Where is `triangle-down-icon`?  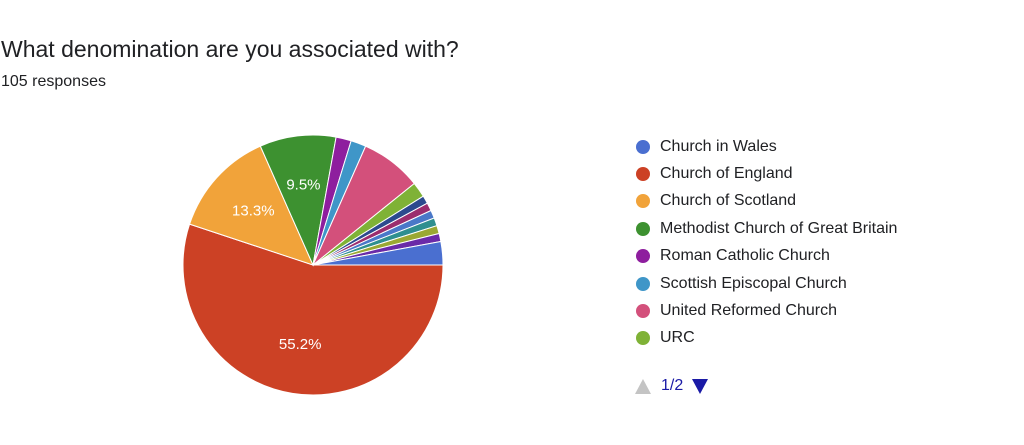 triangle-down-icon is located at coordinates (700, 386).